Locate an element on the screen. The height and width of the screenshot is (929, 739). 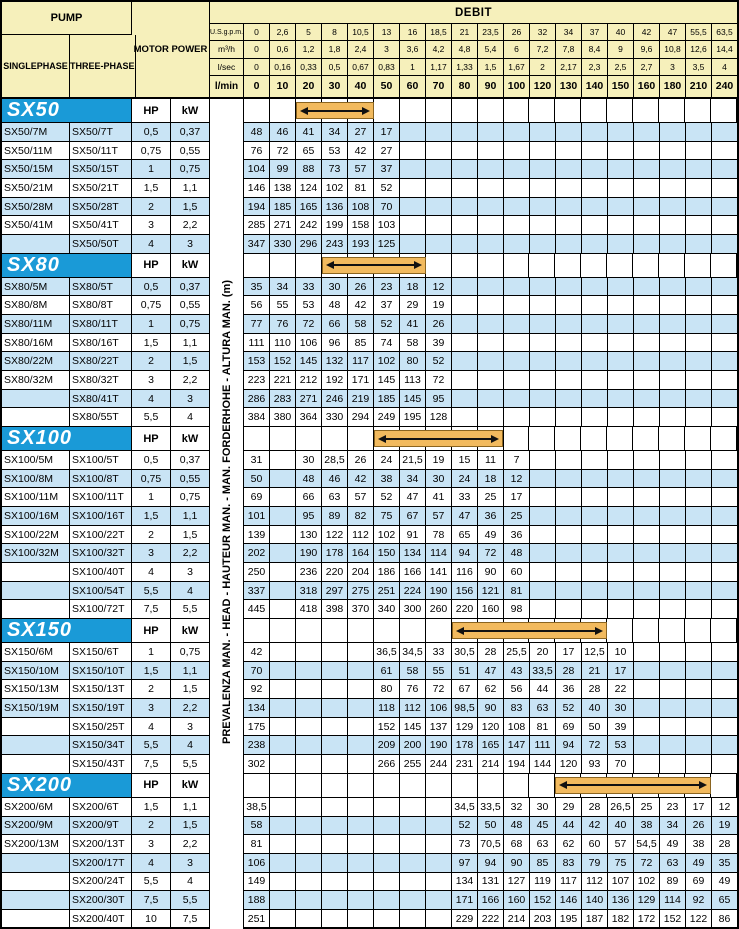
flow-value-cell: 34 is located at coordinates (569, 33).